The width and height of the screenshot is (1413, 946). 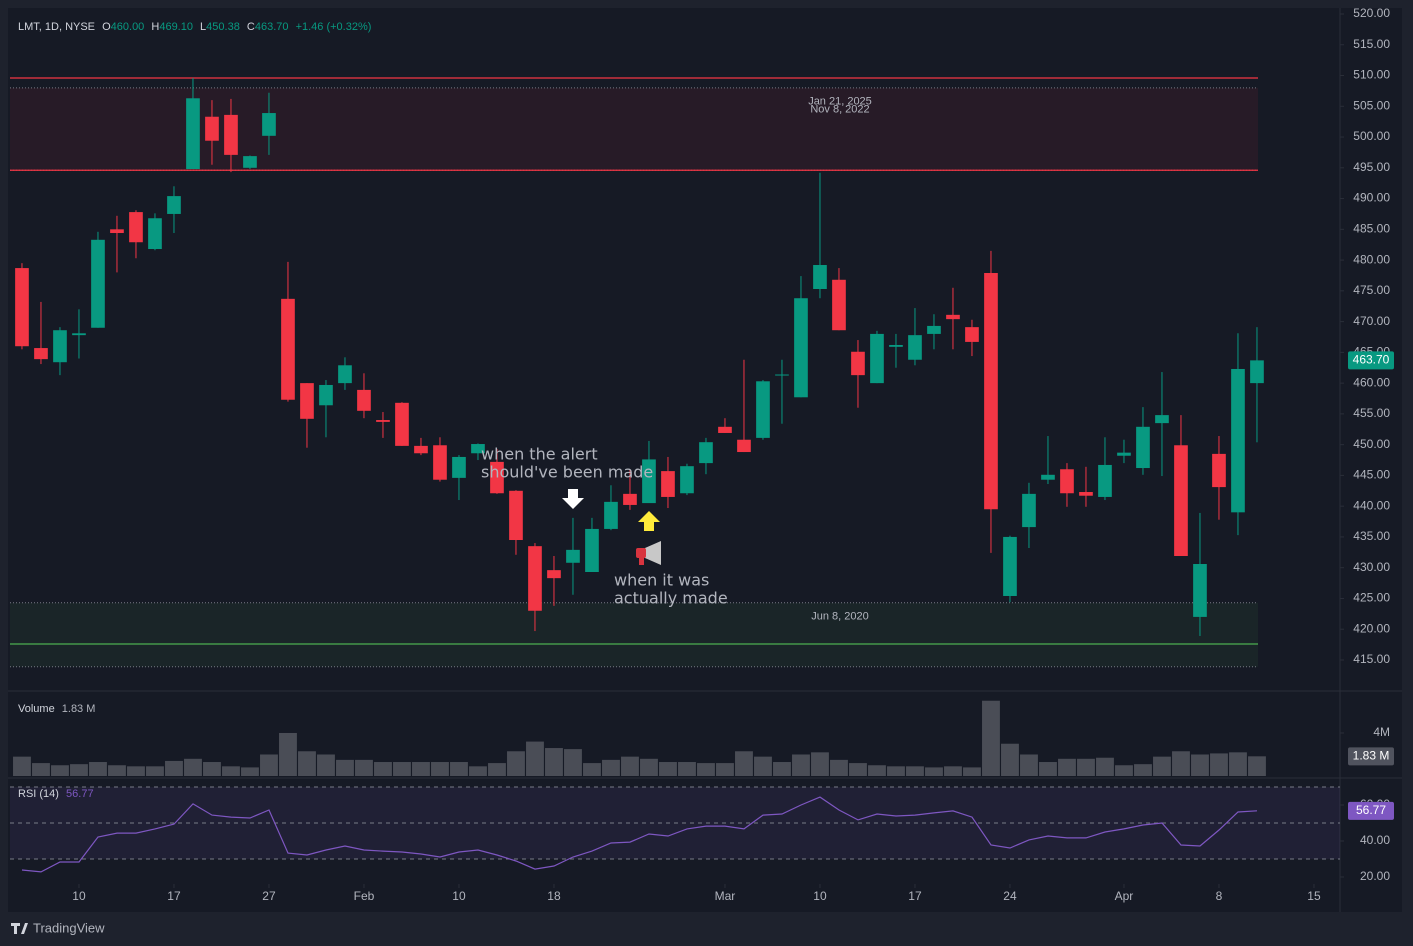 What do you see at coordinates (272, 27) in the screenshot?
I see `legend-value: 463.70` at bounding box center [272, 27].